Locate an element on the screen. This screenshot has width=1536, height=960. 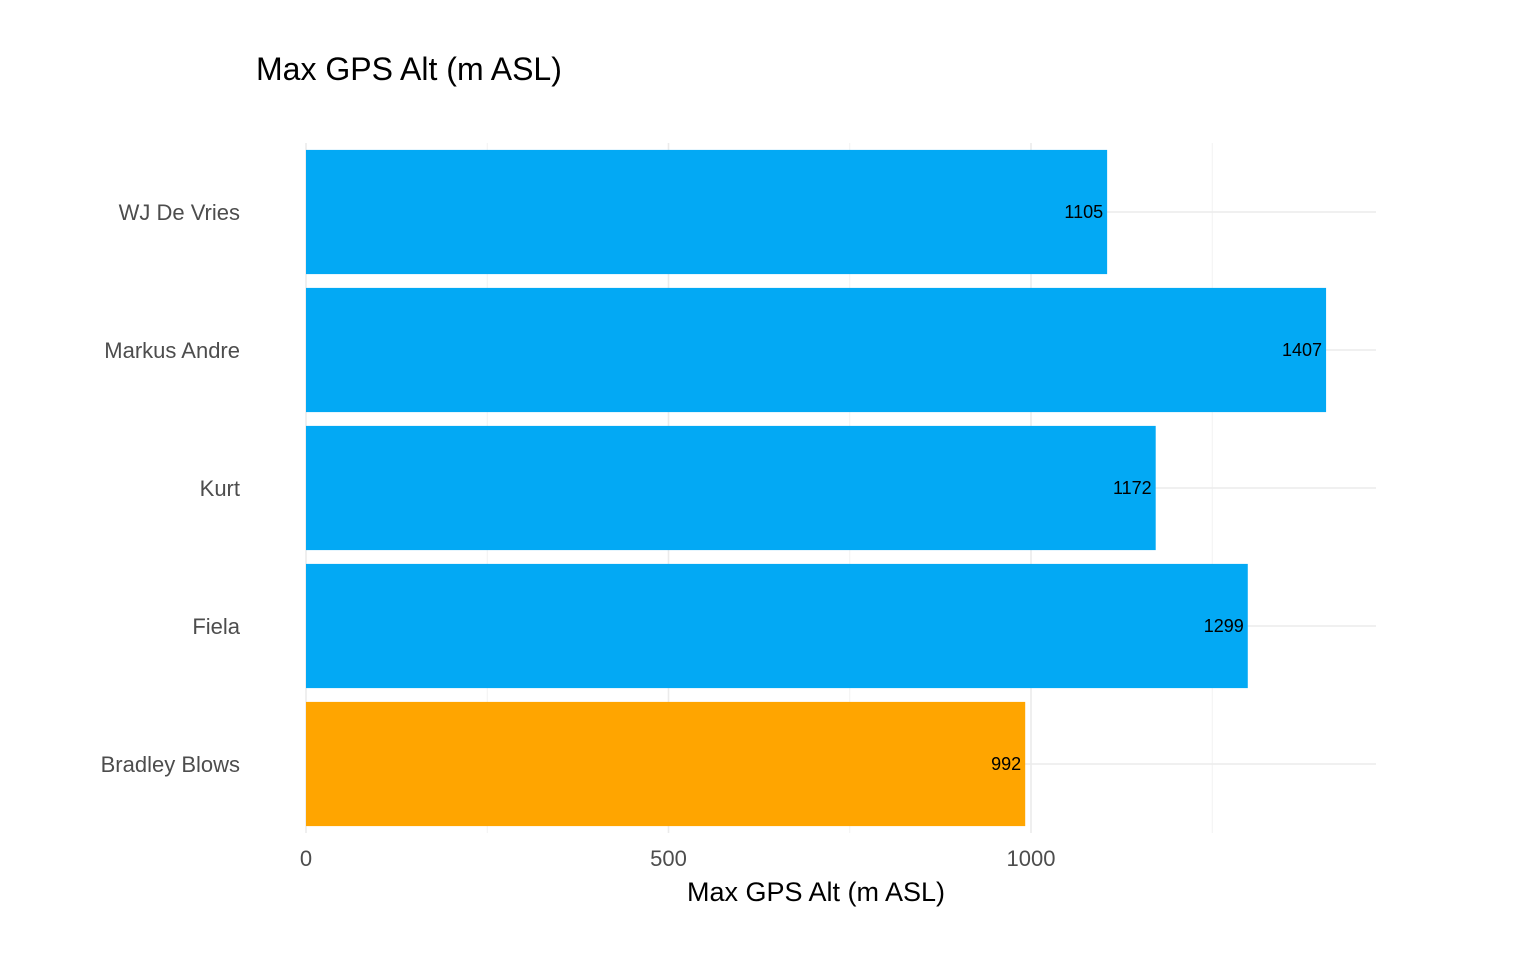
y-tick-label-wj-de-vries: WJ De Vries is located at coordinates (179, 212).